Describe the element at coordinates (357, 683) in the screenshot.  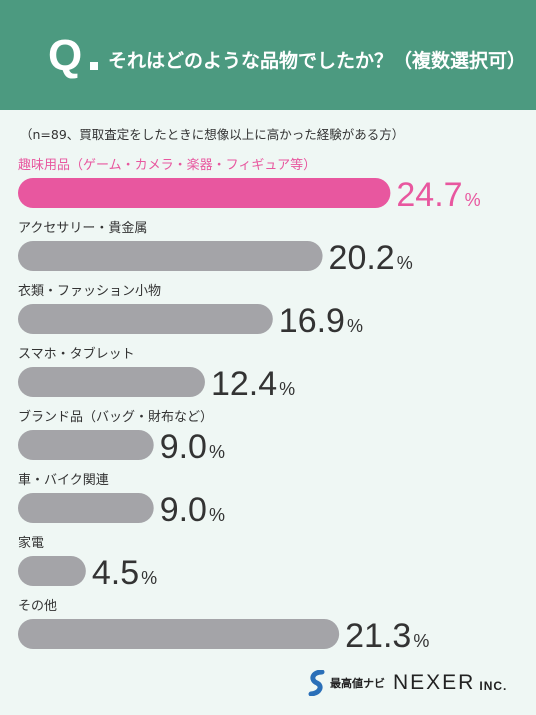
I see `logo-navi-text: 最高値ナビ` at that location.